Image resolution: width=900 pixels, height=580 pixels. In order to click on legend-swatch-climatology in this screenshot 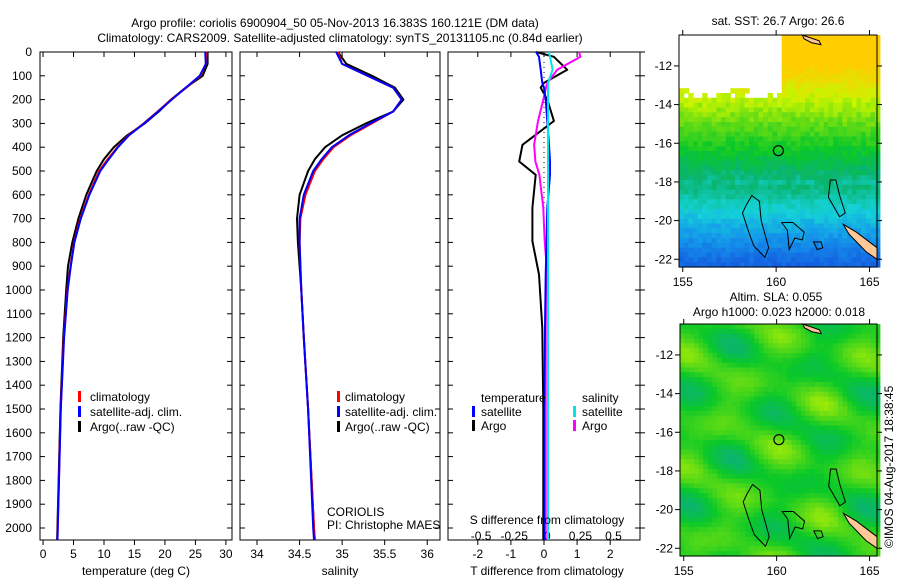, I will do `click(338, 396)`.